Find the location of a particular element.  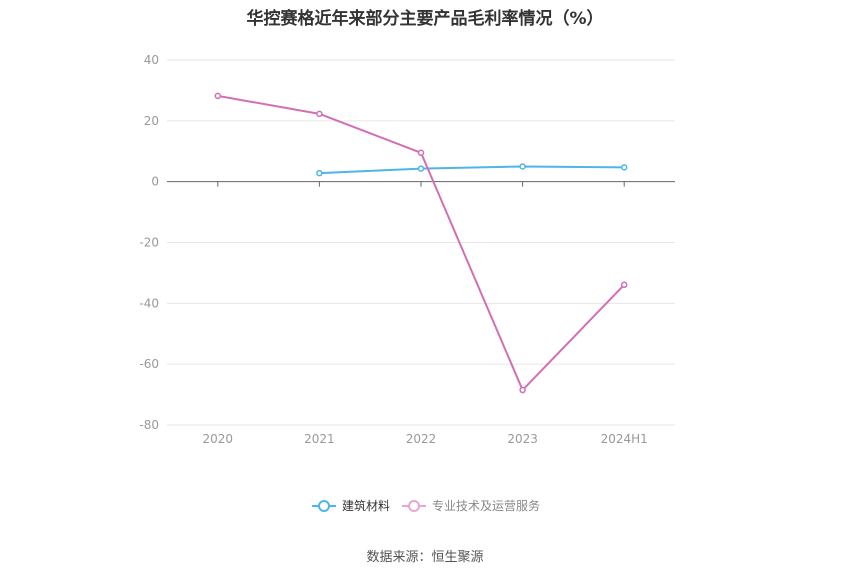

source-note: 数据来源：恒生聚源 is located at coordinates (425, 557).